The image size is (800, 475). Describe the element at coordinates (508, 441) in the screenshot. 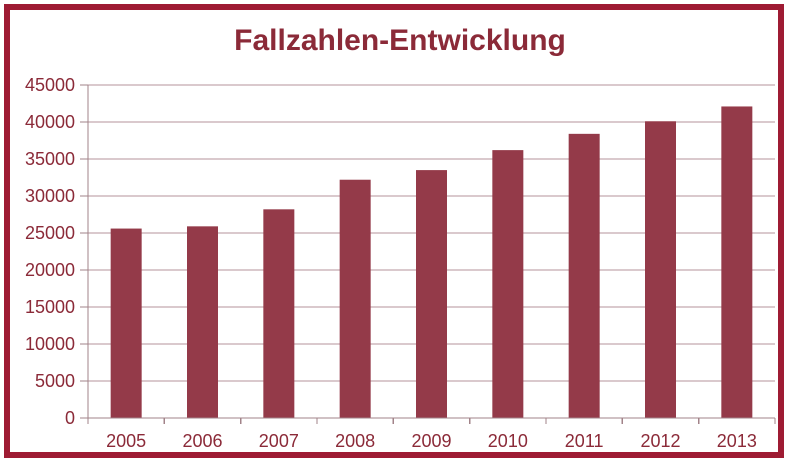

I see `x-axis-label-2010: 2010` at that location.